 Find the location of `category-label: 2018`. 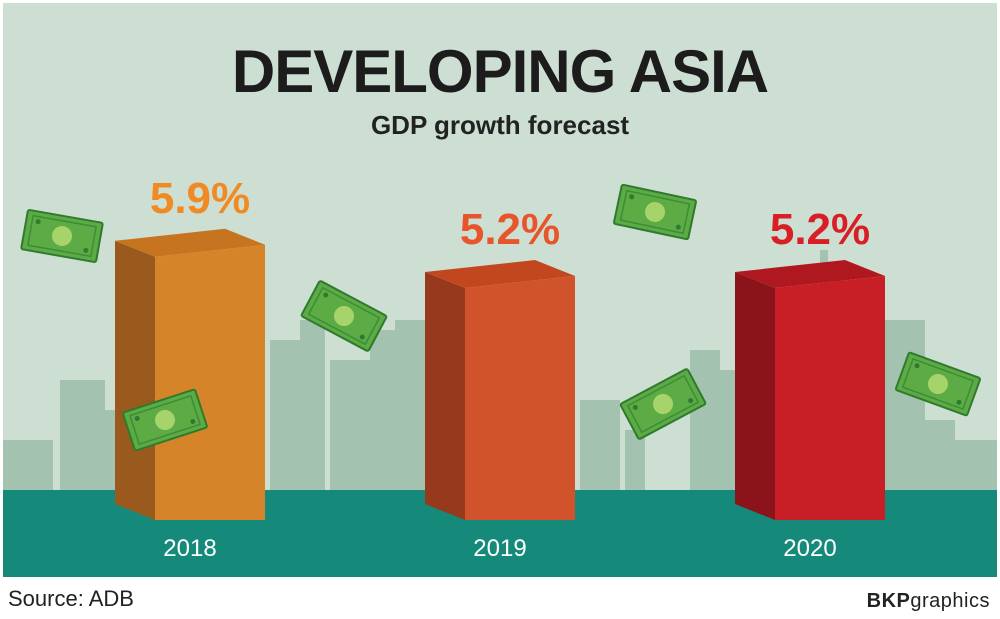

category-label: 2018 is located at coordinates (189, 548).